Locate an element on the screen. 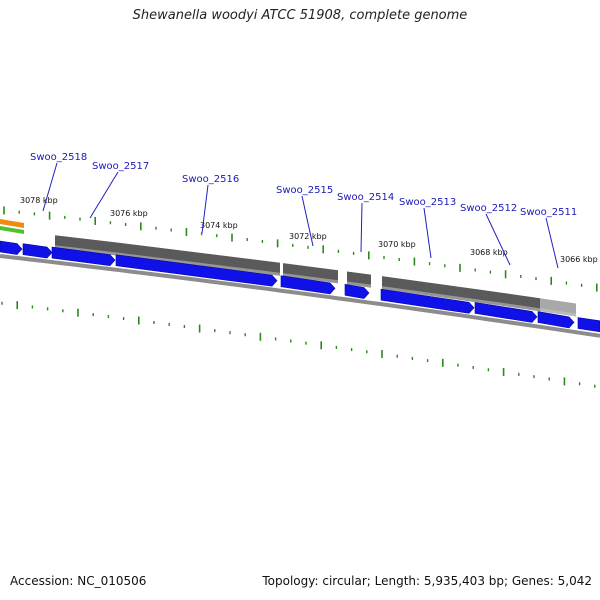 Image resolution: width=600 pixels, height=600 pixels. gene-label: Swoo_2514 is located at coordinates (365, 197).